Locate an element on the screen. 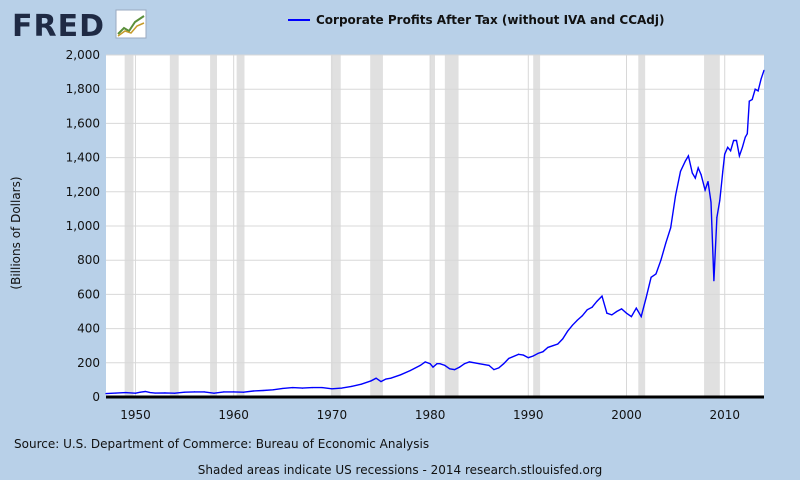  x-tick-label: 1980 is located at coordinates (430, 415).